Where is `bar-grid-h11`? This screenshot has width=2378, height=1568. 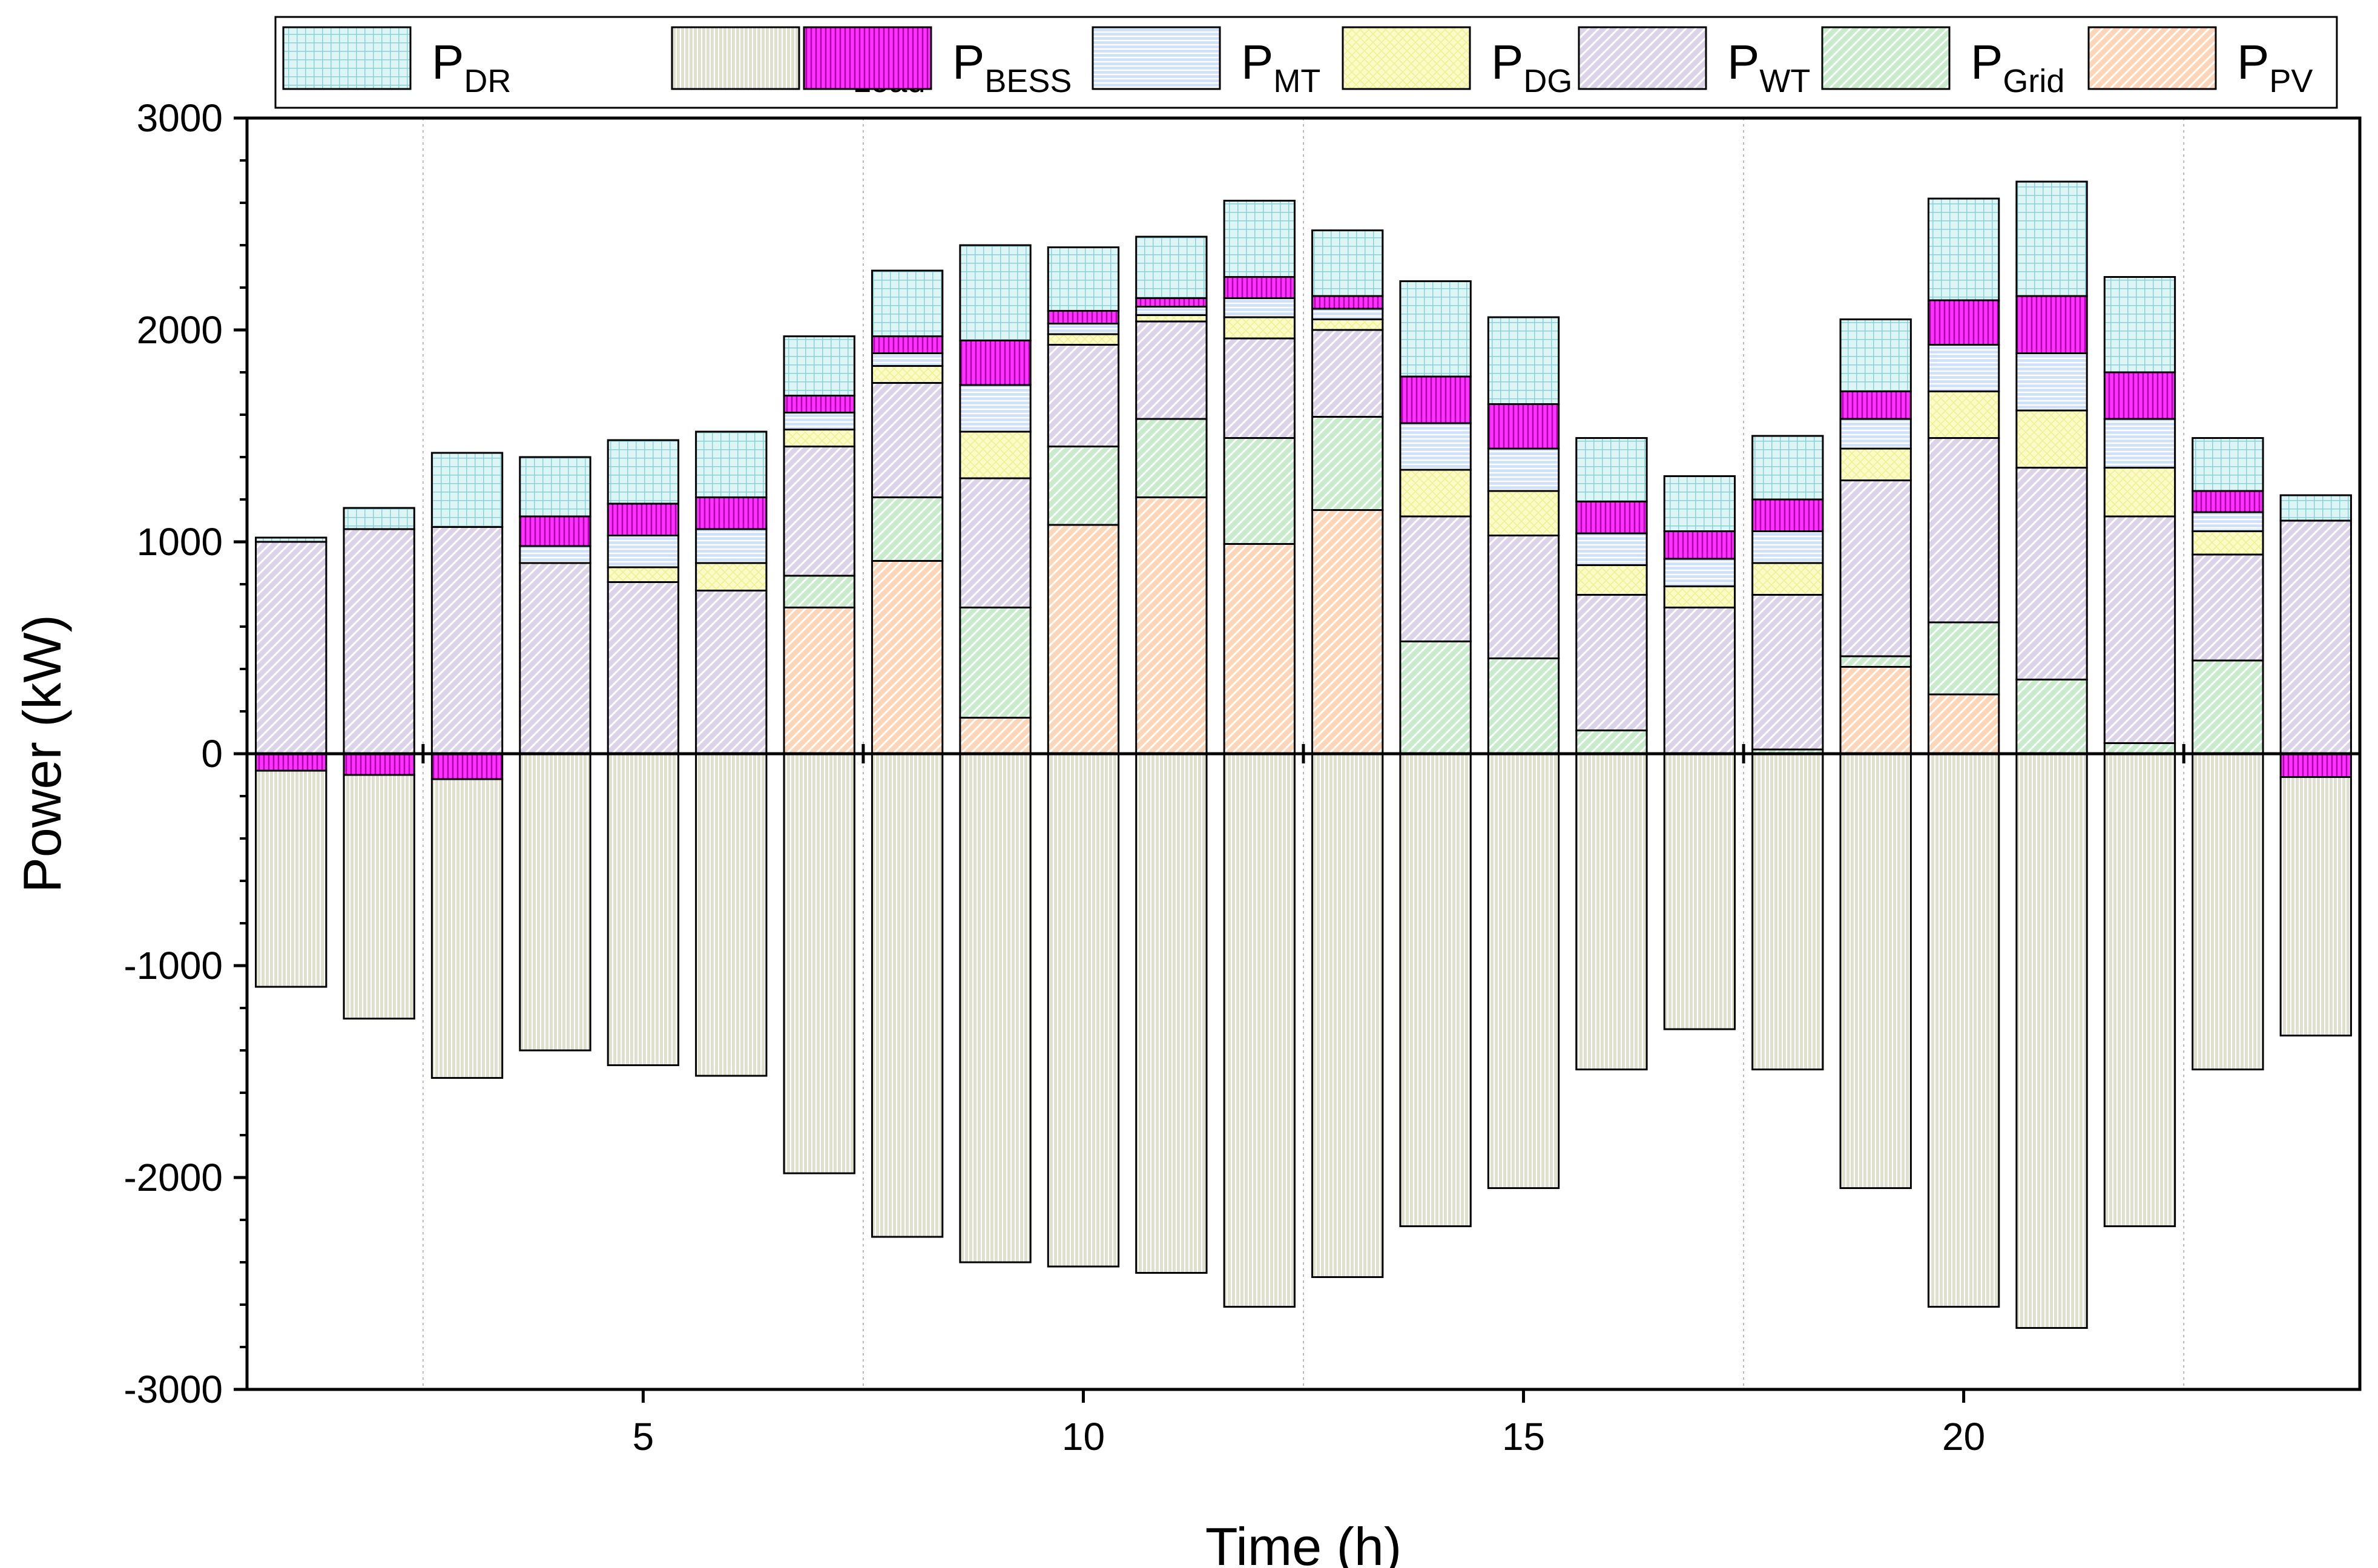 bar-grid-h11 is located at coordinates (1171, 458).